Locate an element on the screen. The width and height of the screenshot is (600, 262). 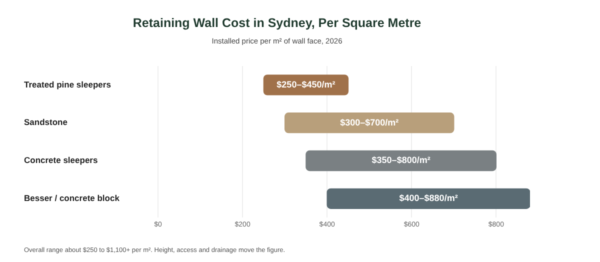
data-label: $350–$800/m² is located at coordinates (401, 160).